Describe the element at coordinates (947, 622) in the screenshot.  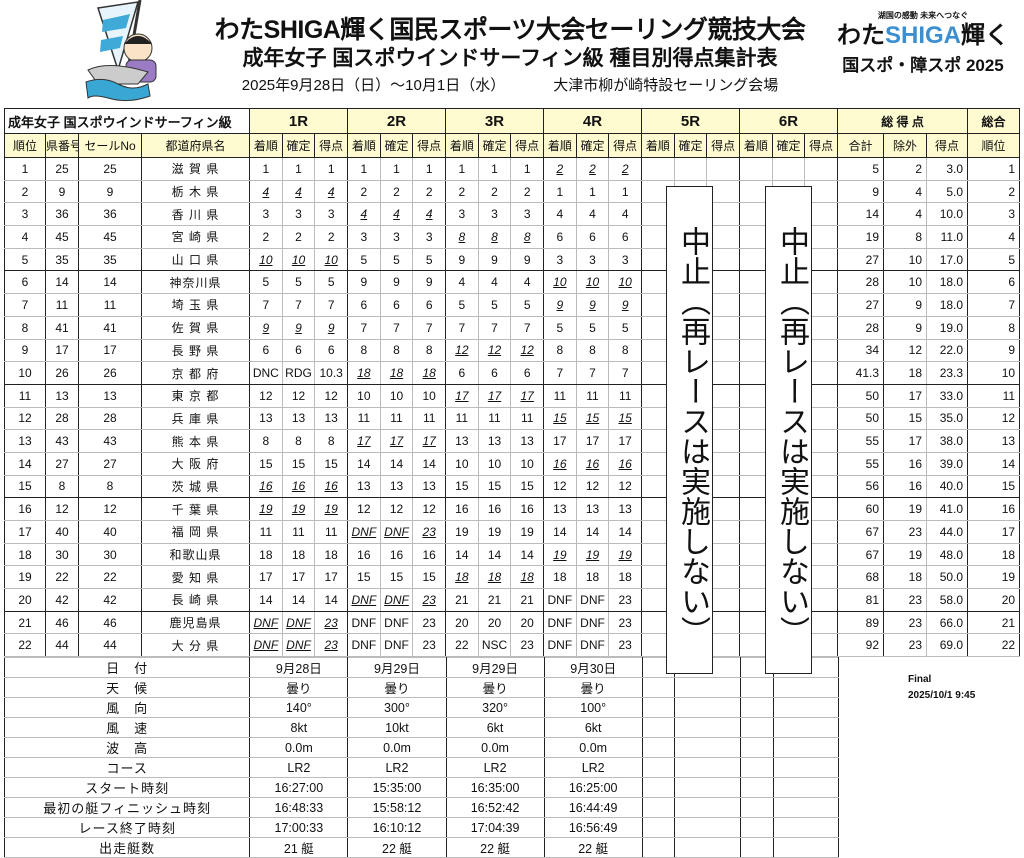
I see `net-score-cell: 66.0` at that location.